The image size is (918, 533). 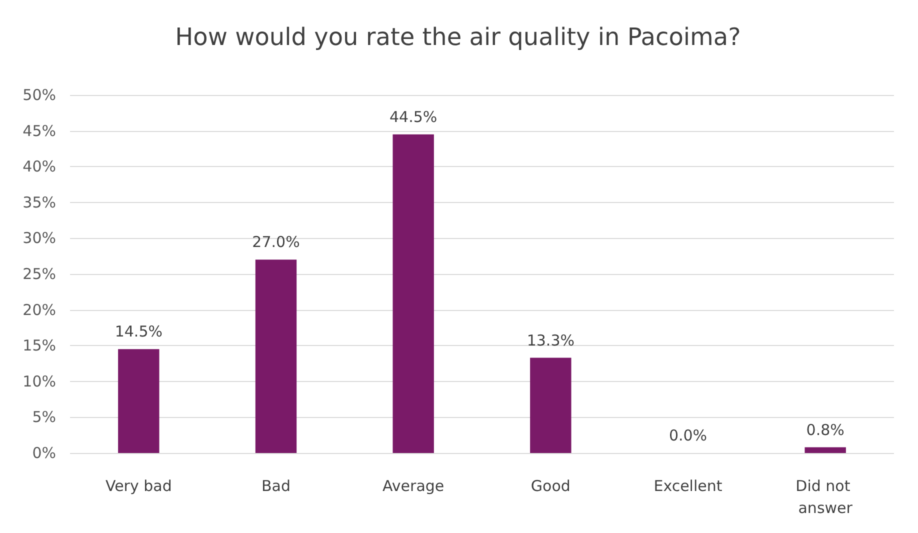 I want to click on chart-title: How would you rate the air quality in Pacoima?, so click(x=458, y=37).